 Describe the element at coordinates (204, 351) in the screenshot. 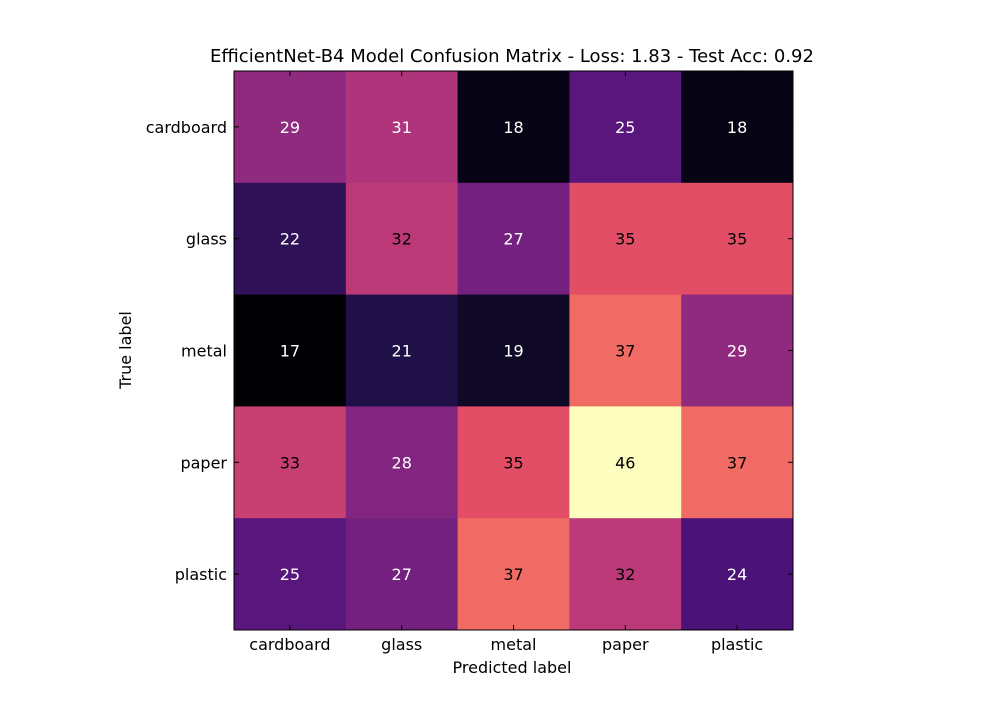

I see `y-tick-label: metal` at that location.